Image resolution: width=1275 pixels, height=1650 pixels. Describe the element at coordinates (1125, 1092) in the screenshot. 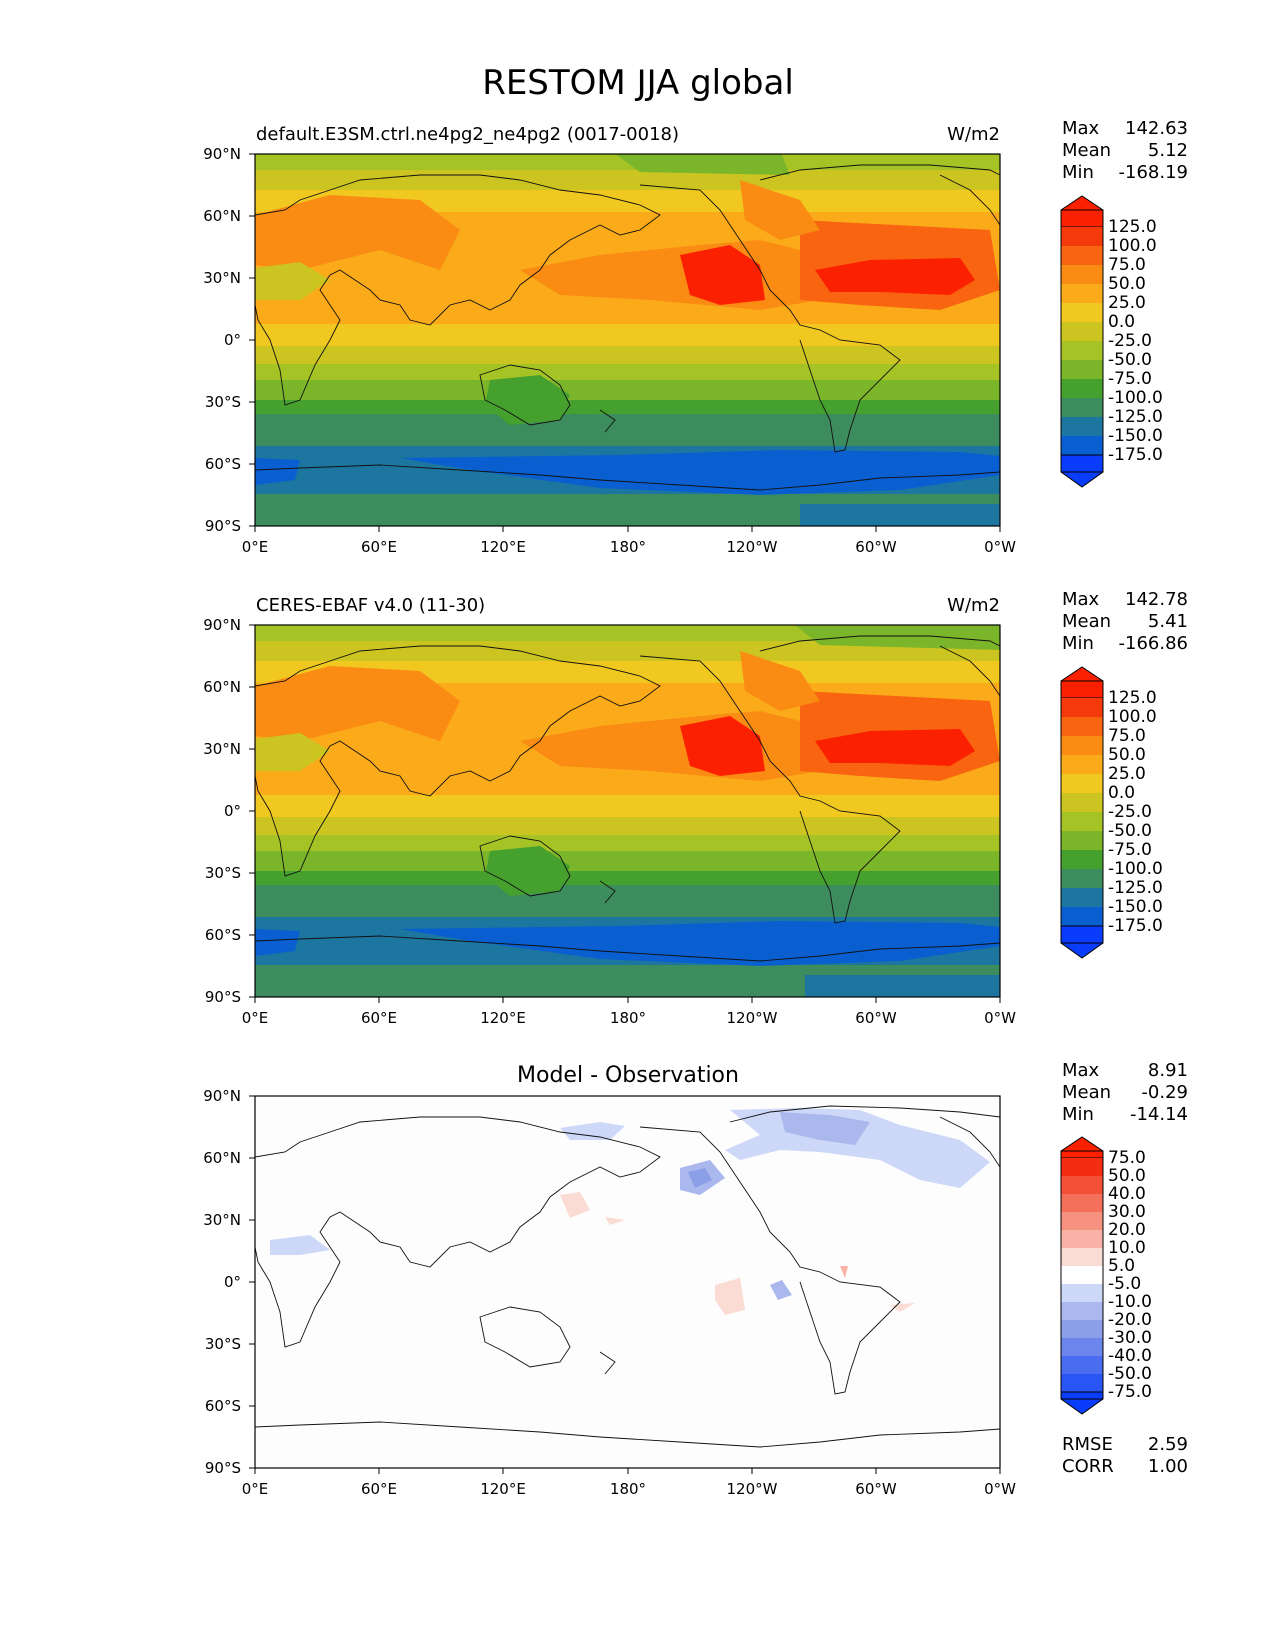

I see `stats-block: Max 8.91 Mean -0.29 Min -14.14` at that location.